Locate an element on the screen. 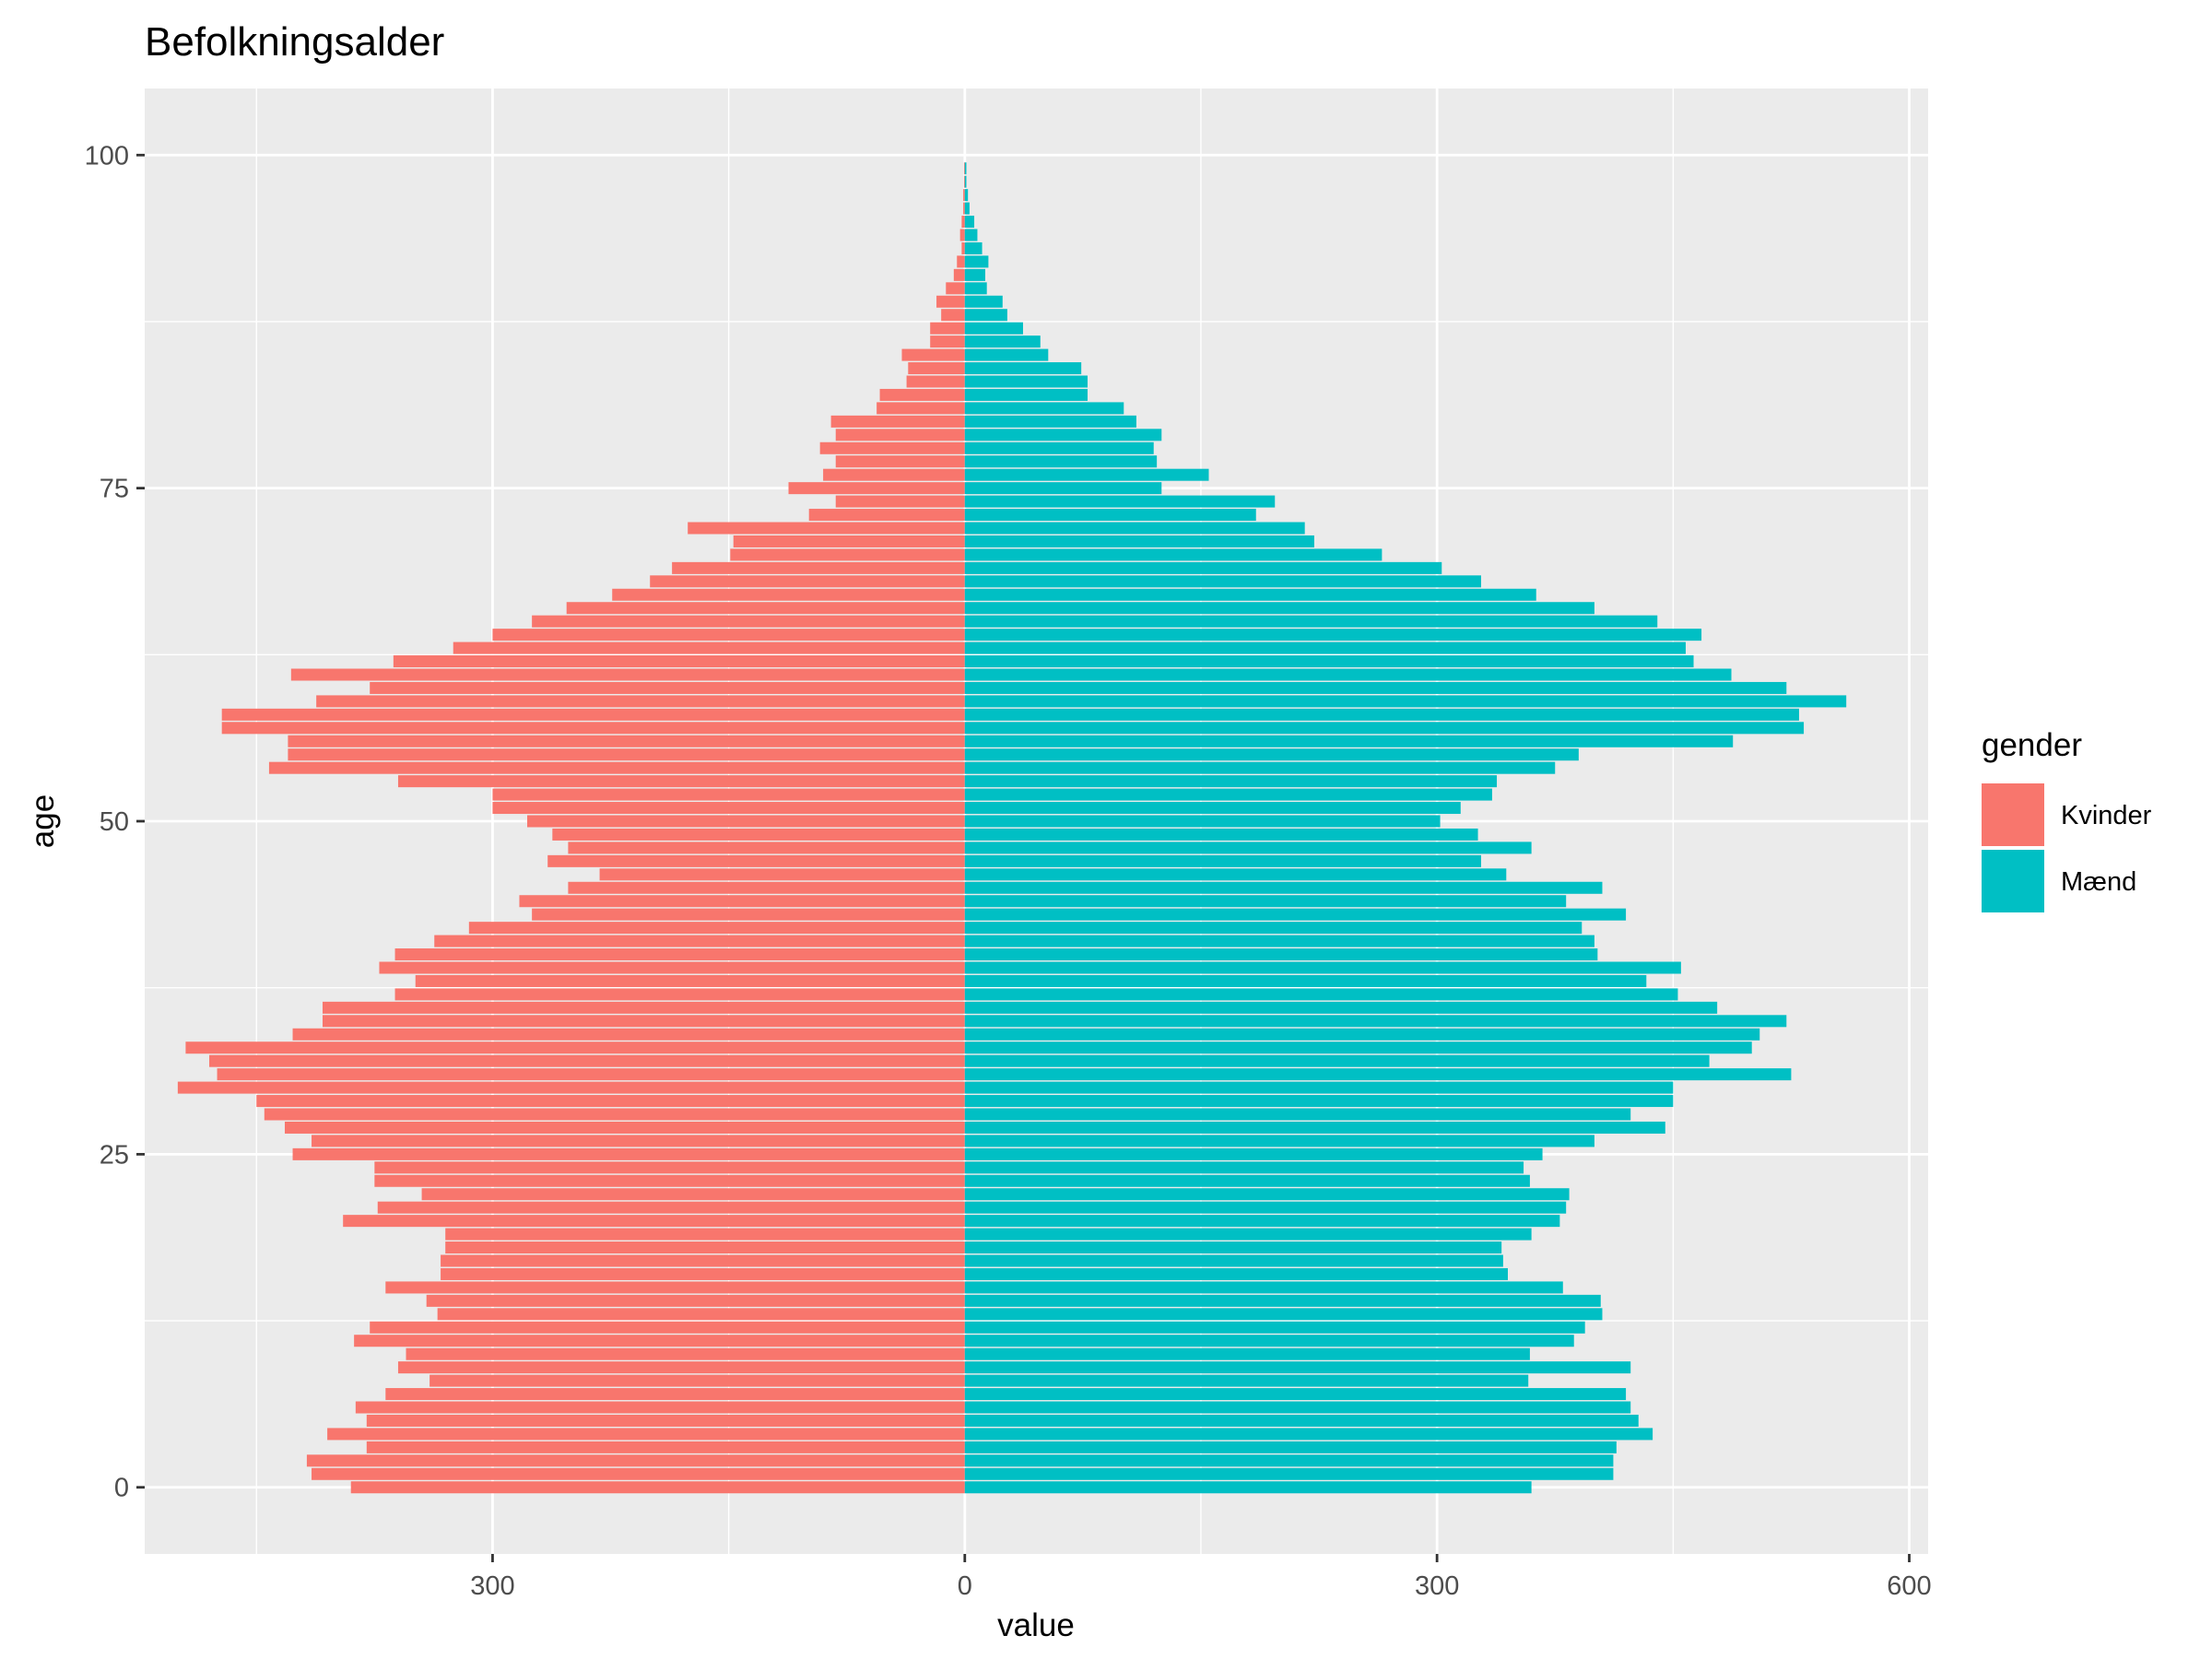 Image resolution: width=2212 pixels, height=1659 pixels. x-tick-label: 0 is located at coordinates (965, 1586).